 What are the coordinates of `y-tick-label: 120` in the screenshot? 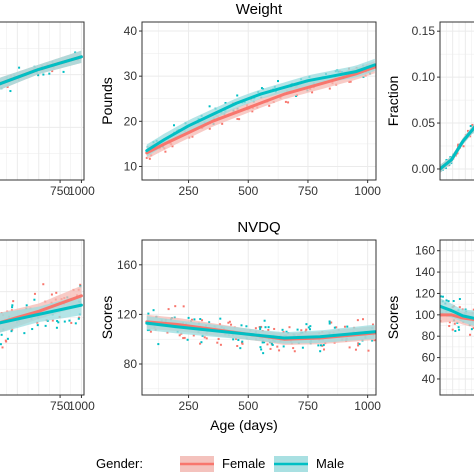 It's located at (127, 314).